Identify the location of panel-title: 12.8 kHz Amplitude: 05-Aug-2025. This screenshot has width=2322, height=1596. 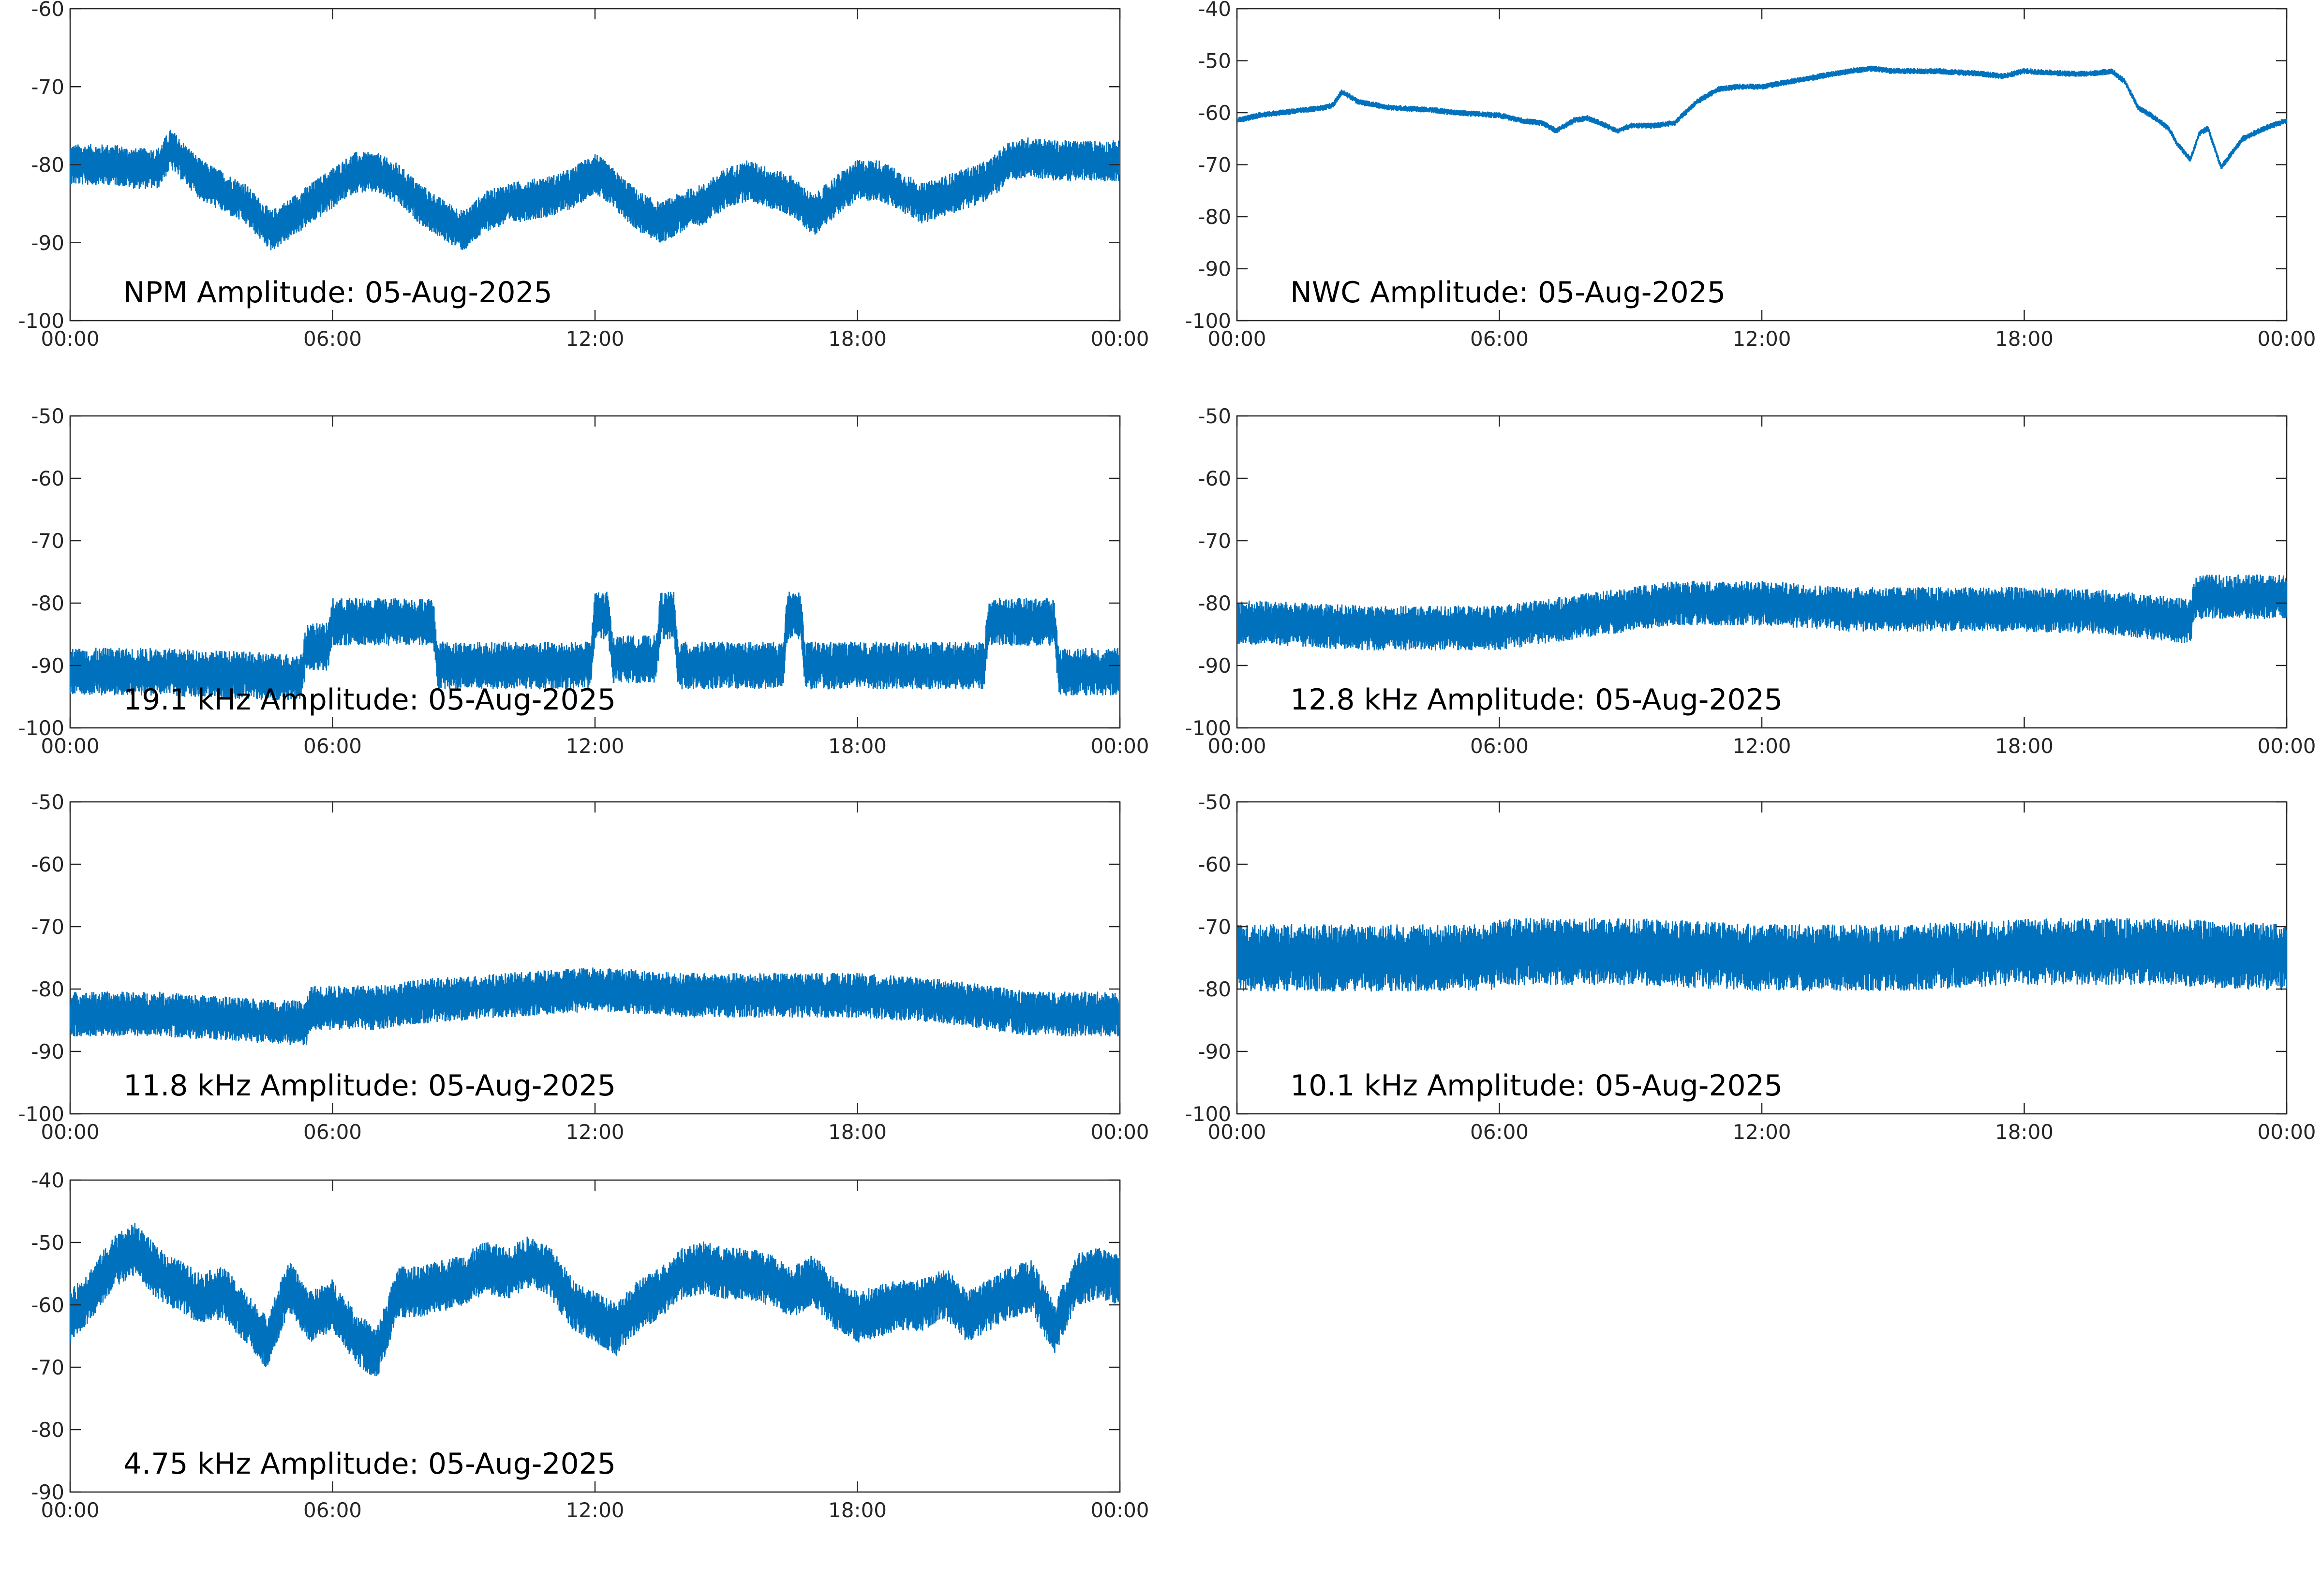
(1536, 700).